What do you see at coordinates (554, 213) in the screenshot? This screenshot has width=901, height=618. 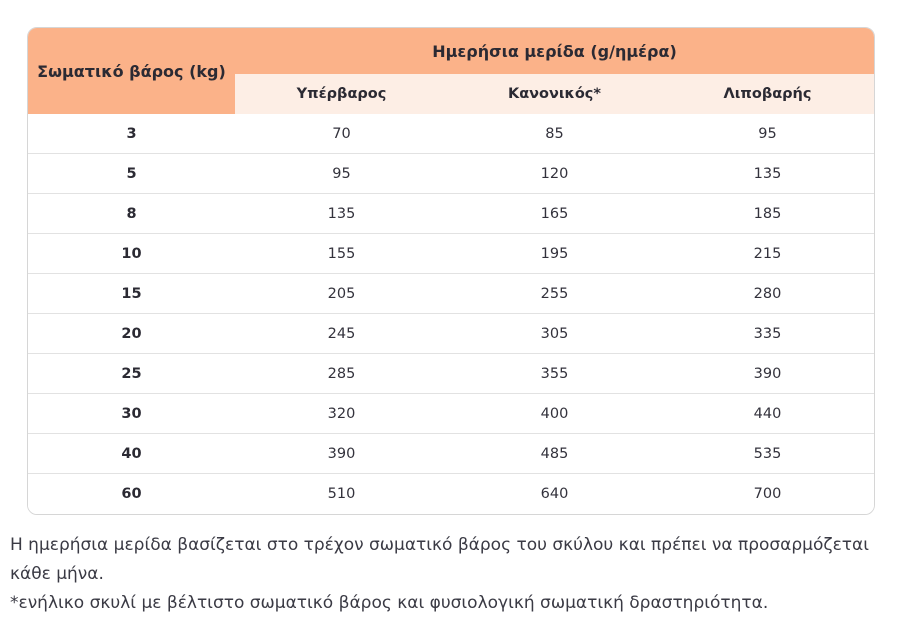 I see `portion-normal: 165` at bounding box center [554, 213].